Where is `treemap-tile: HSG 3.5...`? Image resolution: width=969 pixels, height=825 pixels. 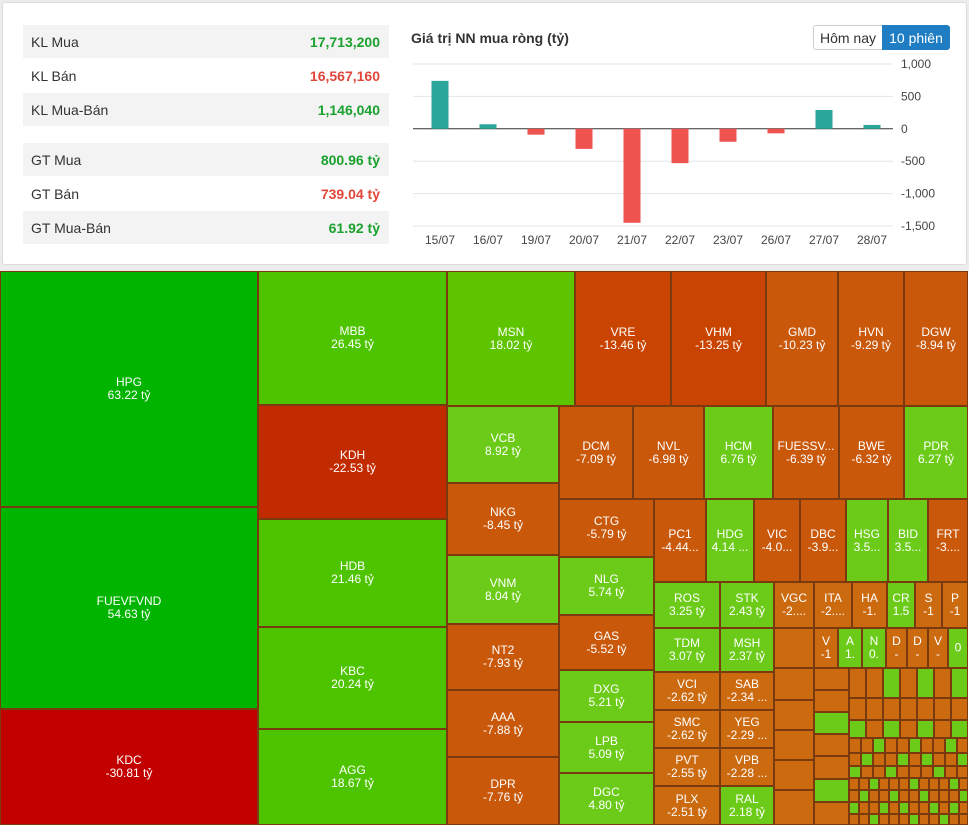 treemap-tile: HSG 3.5... is located at coordinates (867, 540).